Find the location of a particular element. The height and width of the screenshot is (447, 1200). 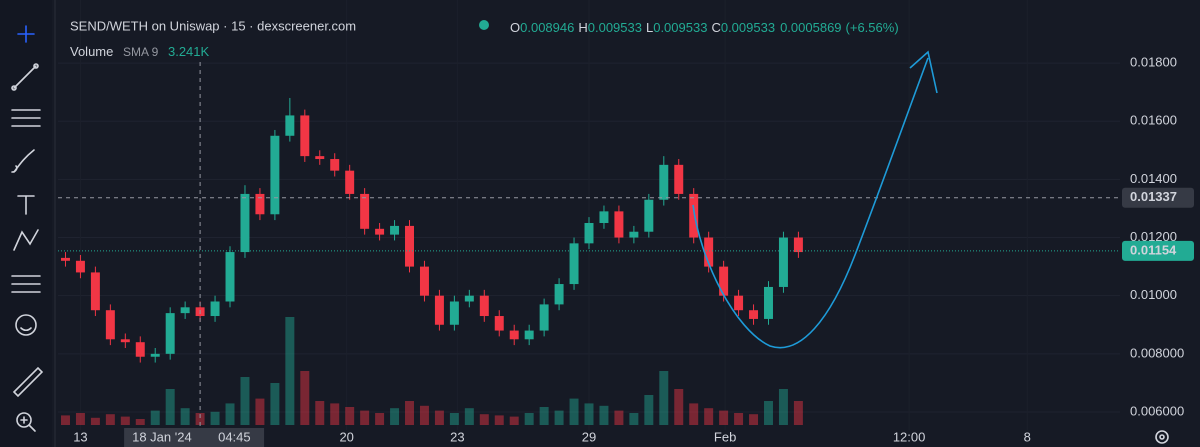

settings-icon is located at coordinates (1162, 437).